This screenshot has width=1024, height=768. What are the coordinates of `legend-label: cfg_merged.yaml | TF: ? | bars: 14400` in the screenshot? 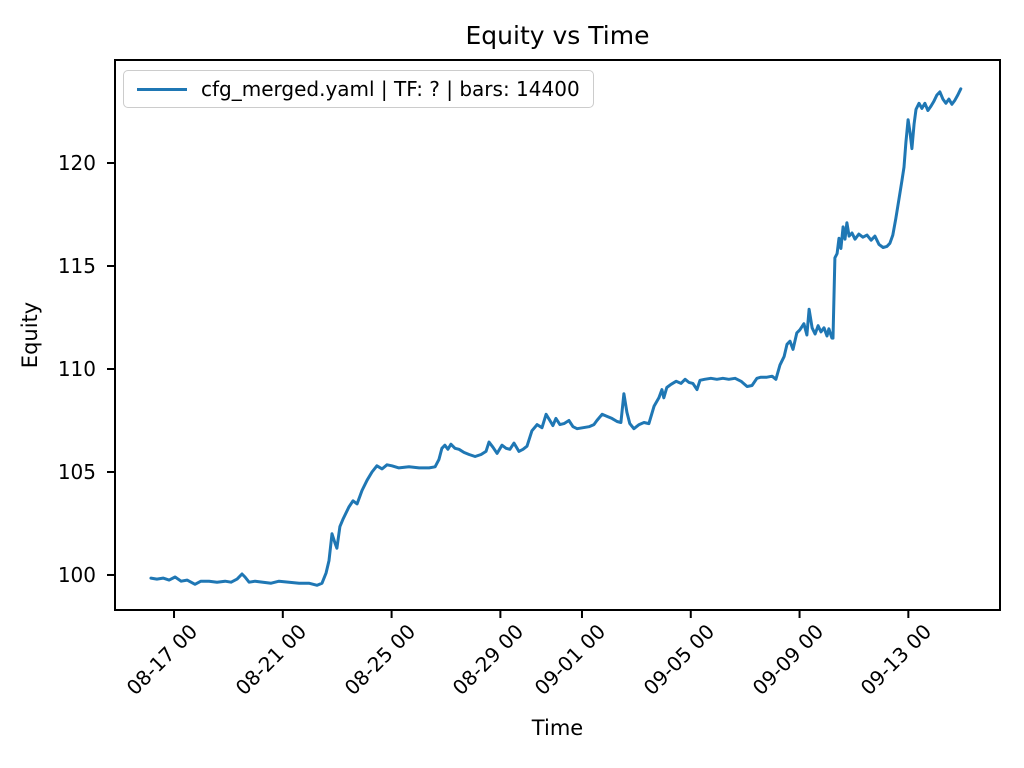 It's located at (390, 89).